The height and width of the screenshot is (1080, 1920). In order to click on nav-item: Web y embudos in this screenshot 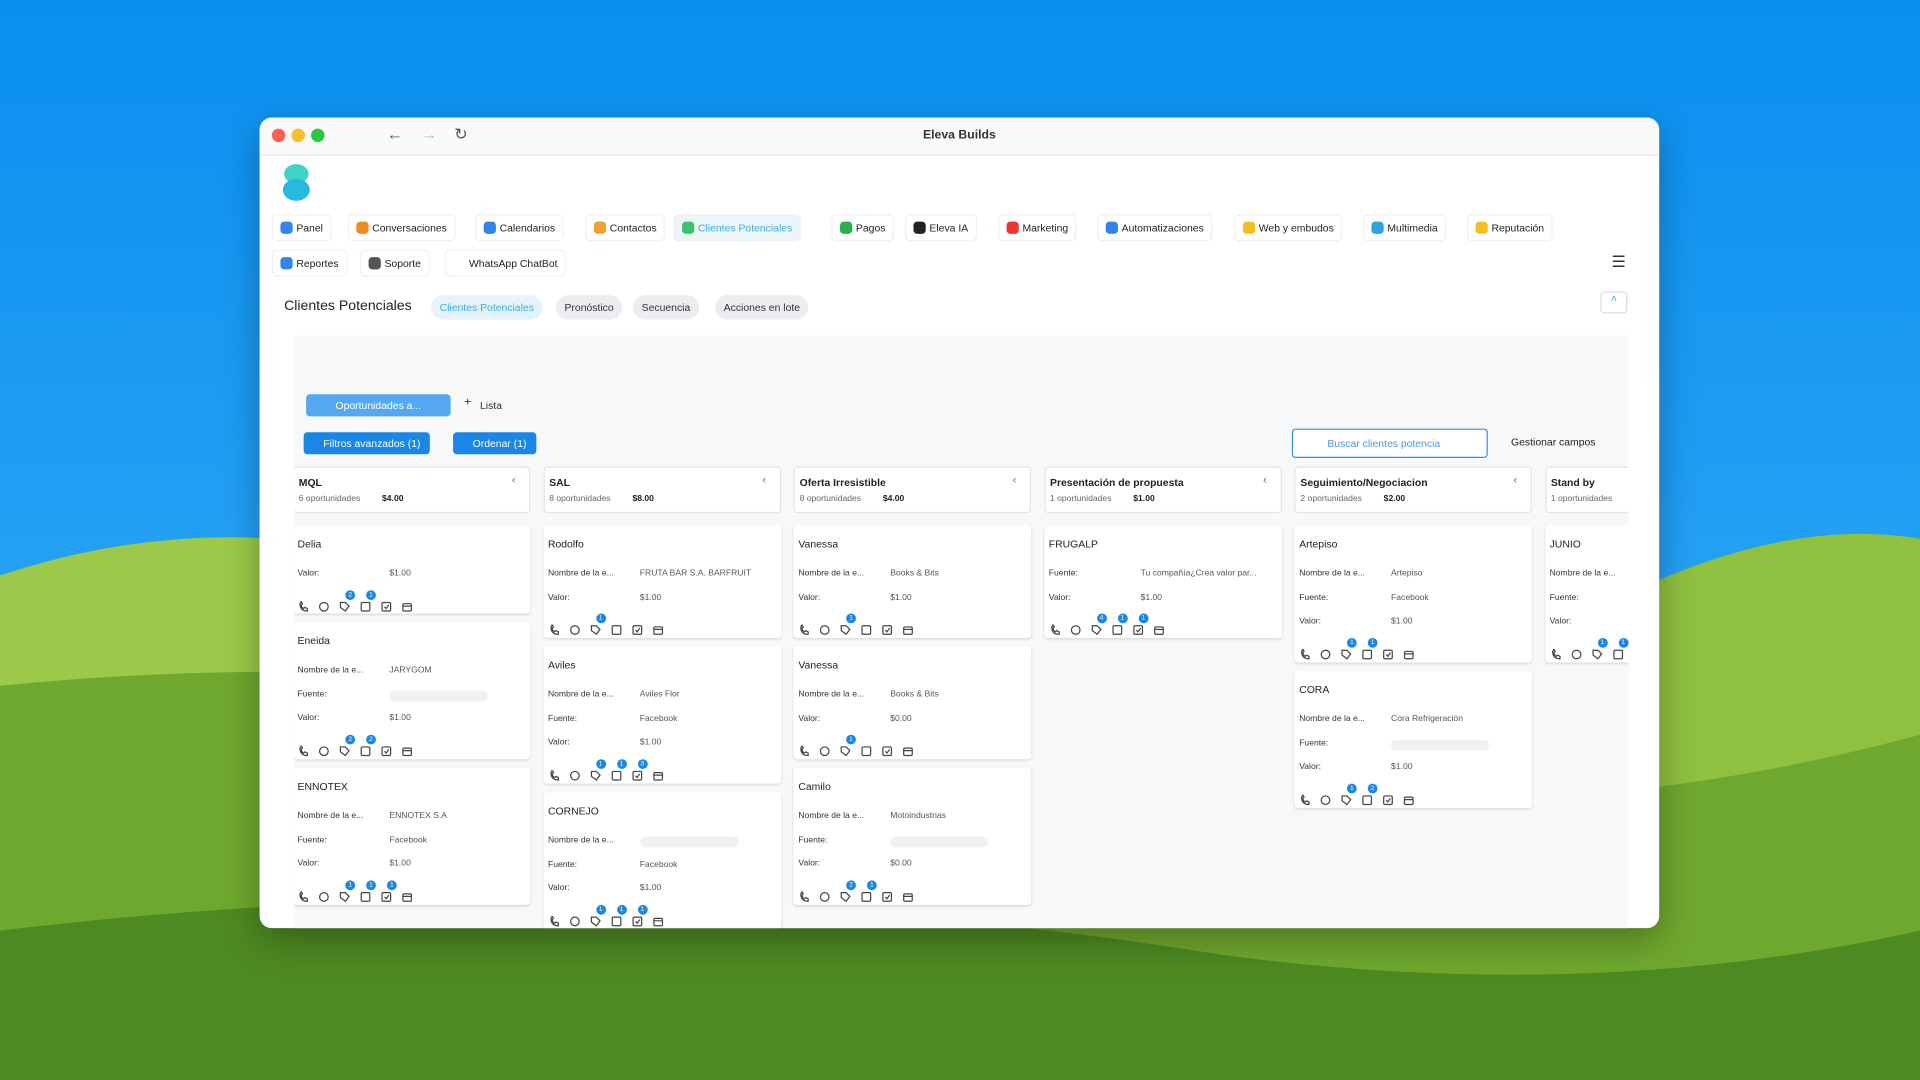, I will do `click(1288, 228)`.